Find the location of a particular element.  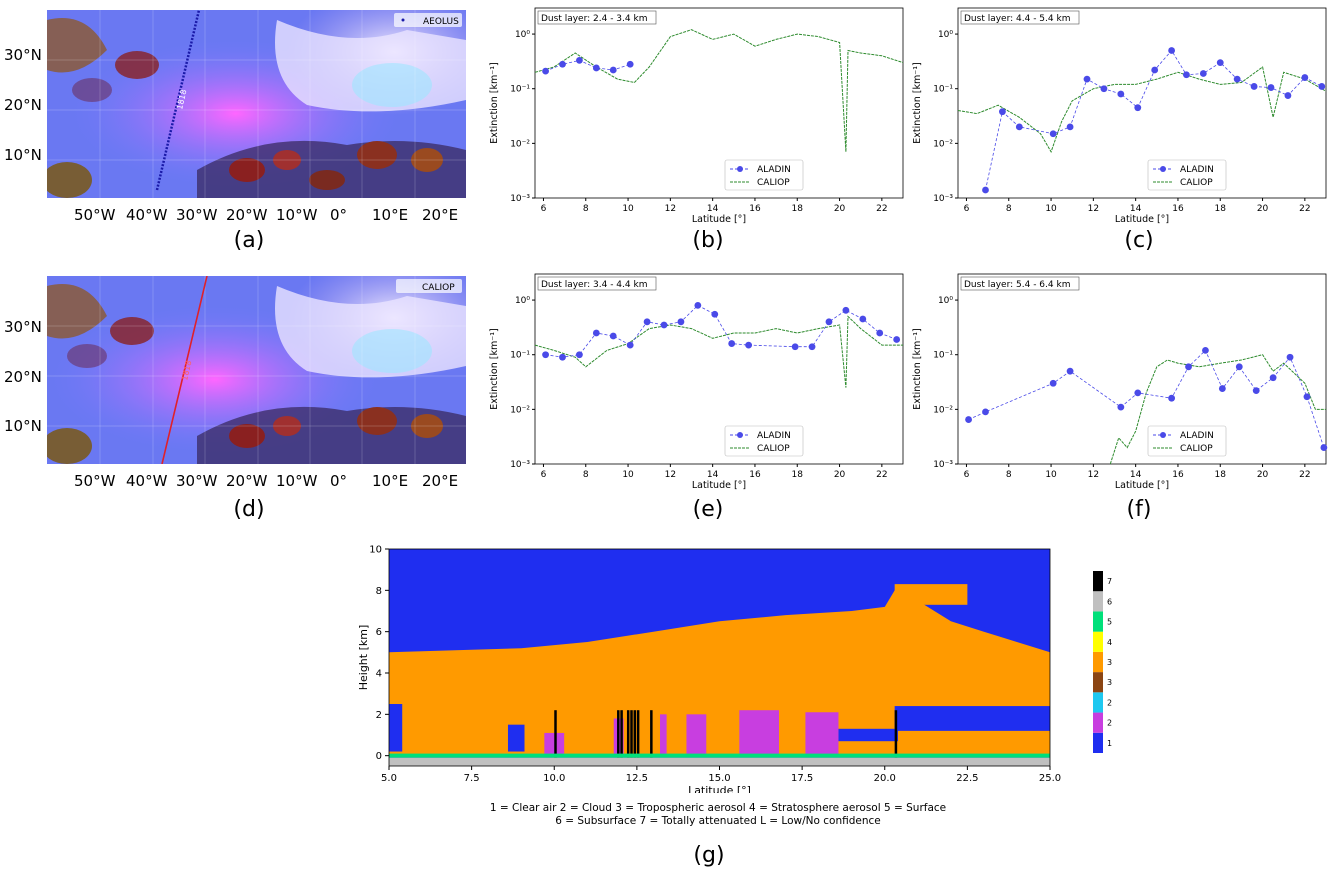

x-tick-label: 22 is located at coordinates (881, 475).